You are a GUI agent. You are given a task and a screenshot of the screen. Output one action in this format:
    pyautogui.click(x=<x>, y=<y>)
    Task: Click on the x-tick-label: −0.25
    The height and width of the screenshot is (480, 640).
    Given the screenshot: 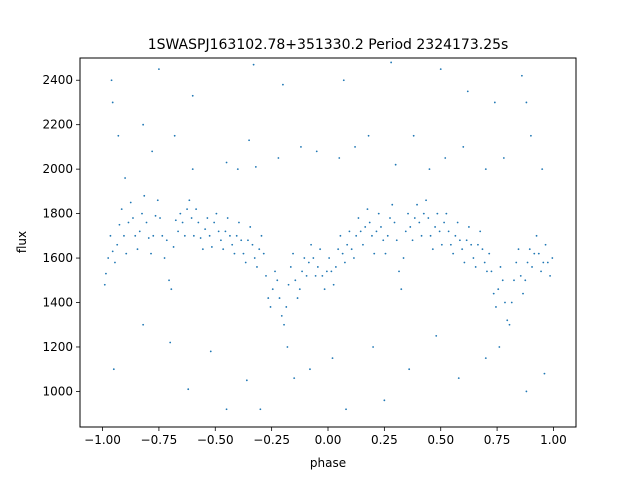 What is the action you would take?
    pyautogui.click(x=271, y=440)
    